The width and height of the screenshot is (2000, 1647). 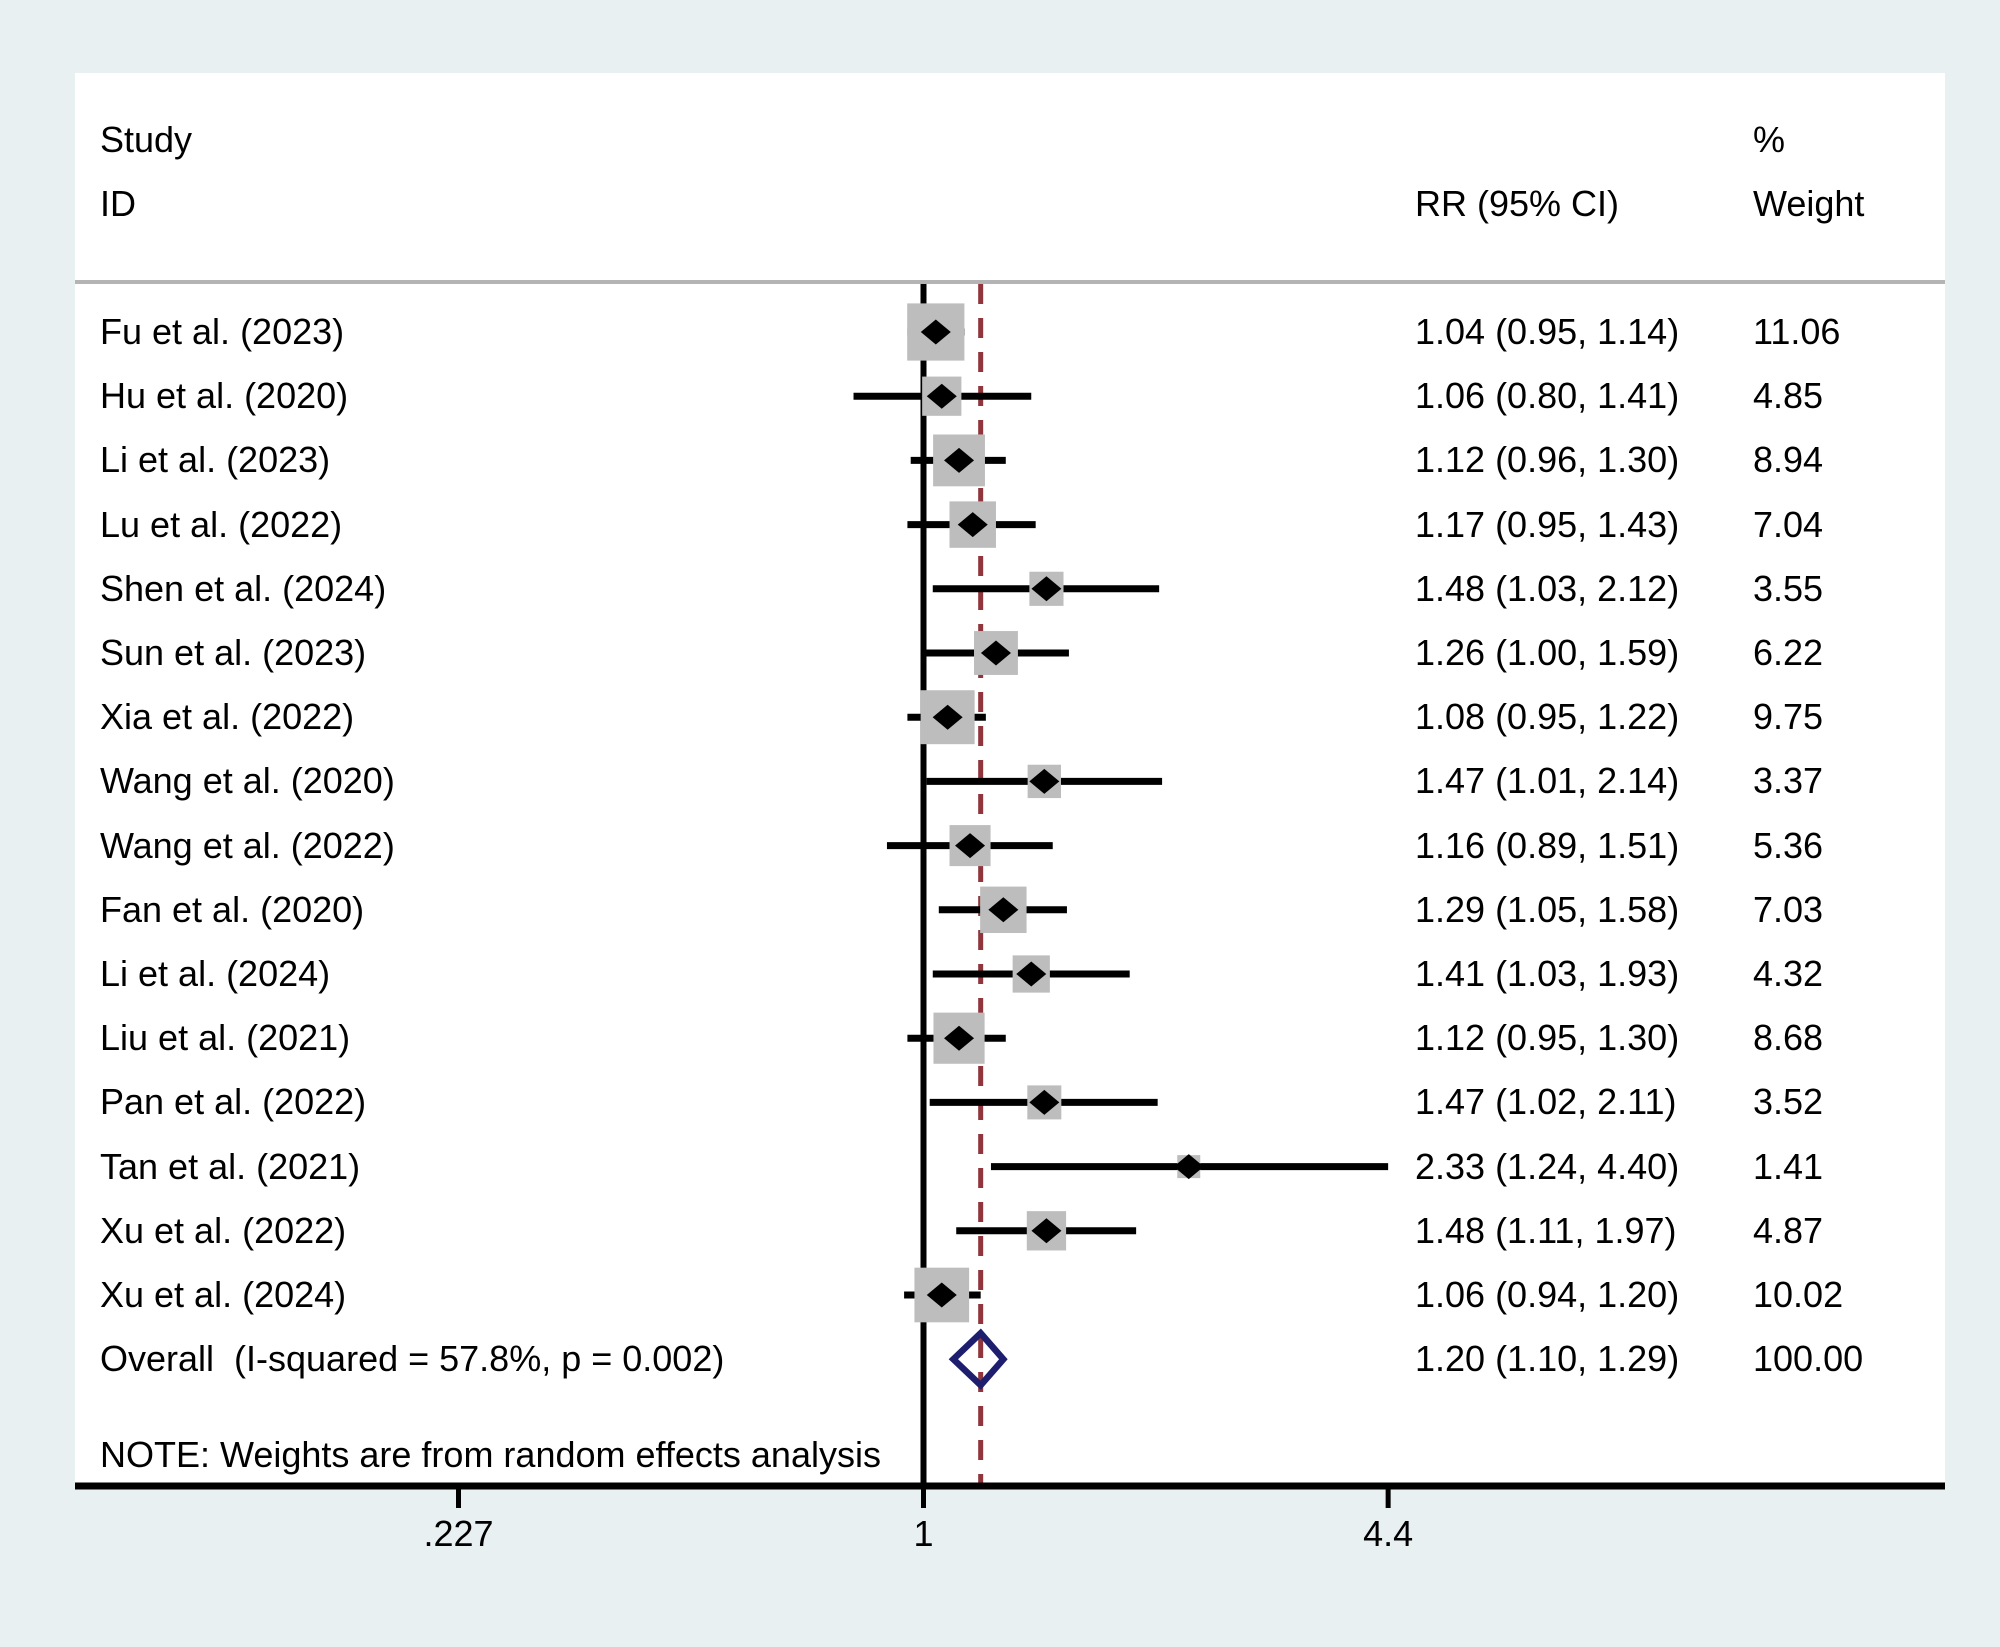 I want to click on rr-ci-value: 1.12 (0.95, 1.30), so click(x=1547, y=1038).